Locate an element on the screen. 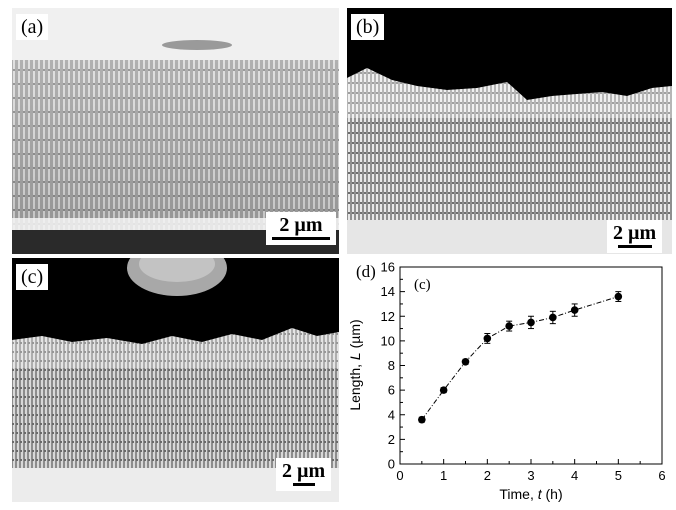  y-tick-label: 4 is located at coordinates (391, 414).